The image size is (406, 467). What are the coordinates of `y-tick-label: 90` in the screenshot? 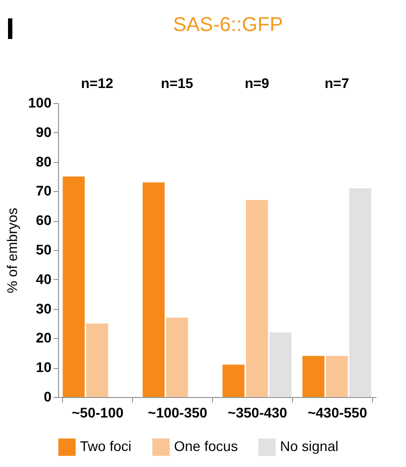 It's located at (44, 132).